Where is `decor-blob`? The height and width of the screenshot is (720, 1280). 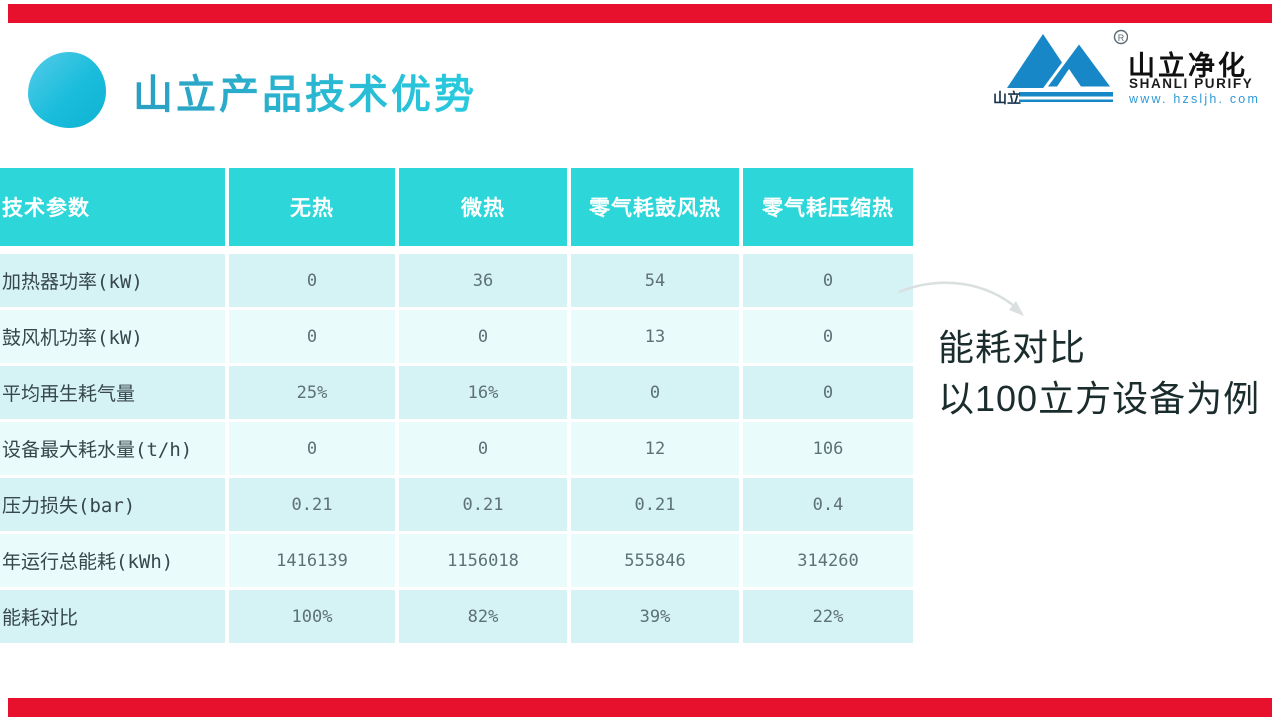 decor-blob is located at coordinates (67, 90).